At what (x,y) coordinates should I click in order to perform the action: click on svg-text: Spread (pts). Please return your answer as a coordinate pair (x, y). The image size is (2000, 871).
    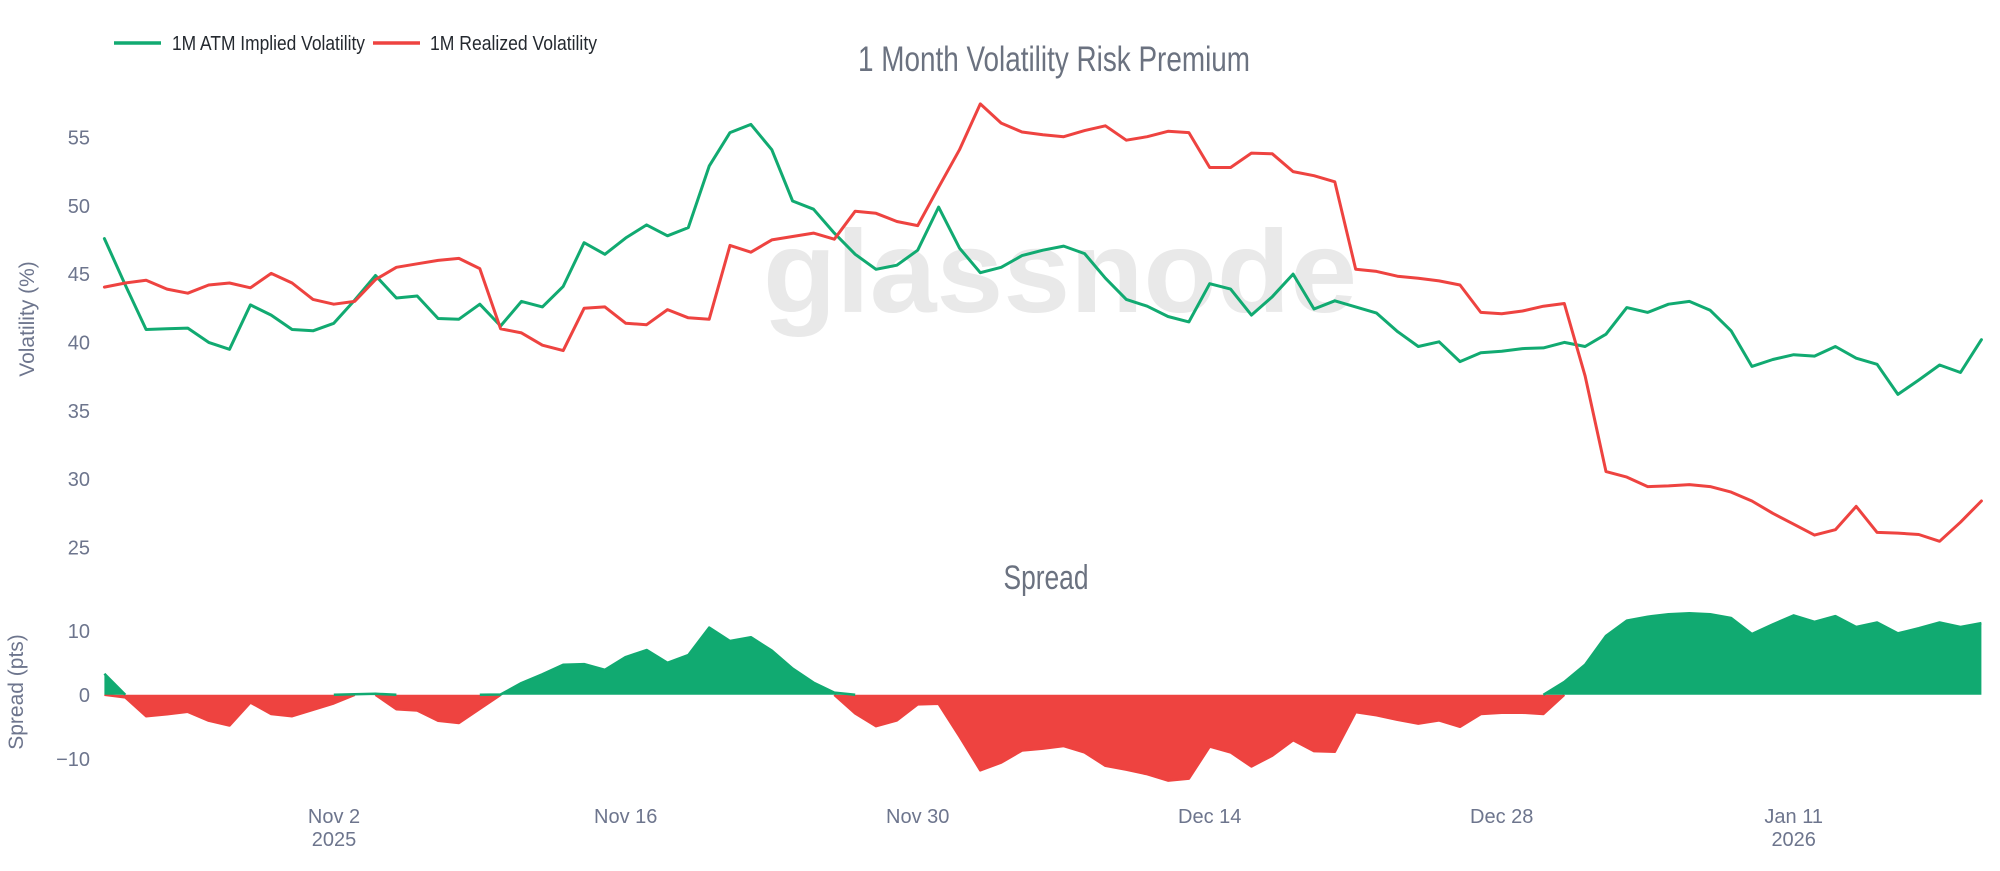
    Looking at the image, I should click on (16, 692).